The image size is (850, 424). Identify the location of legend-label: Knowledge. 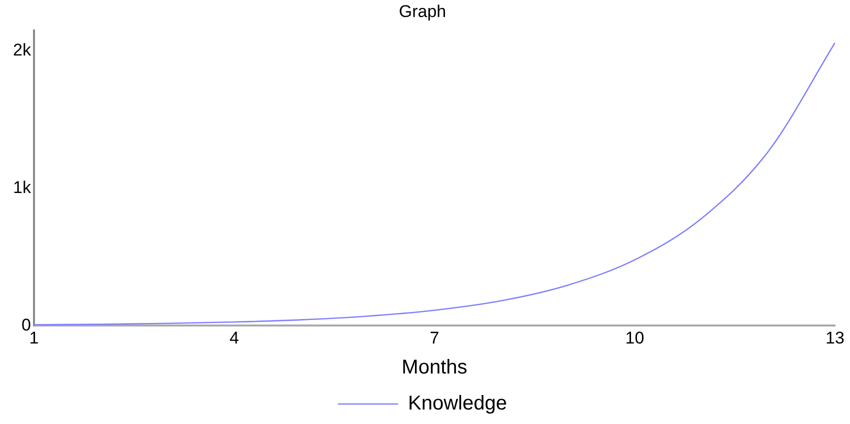
(457, 403).